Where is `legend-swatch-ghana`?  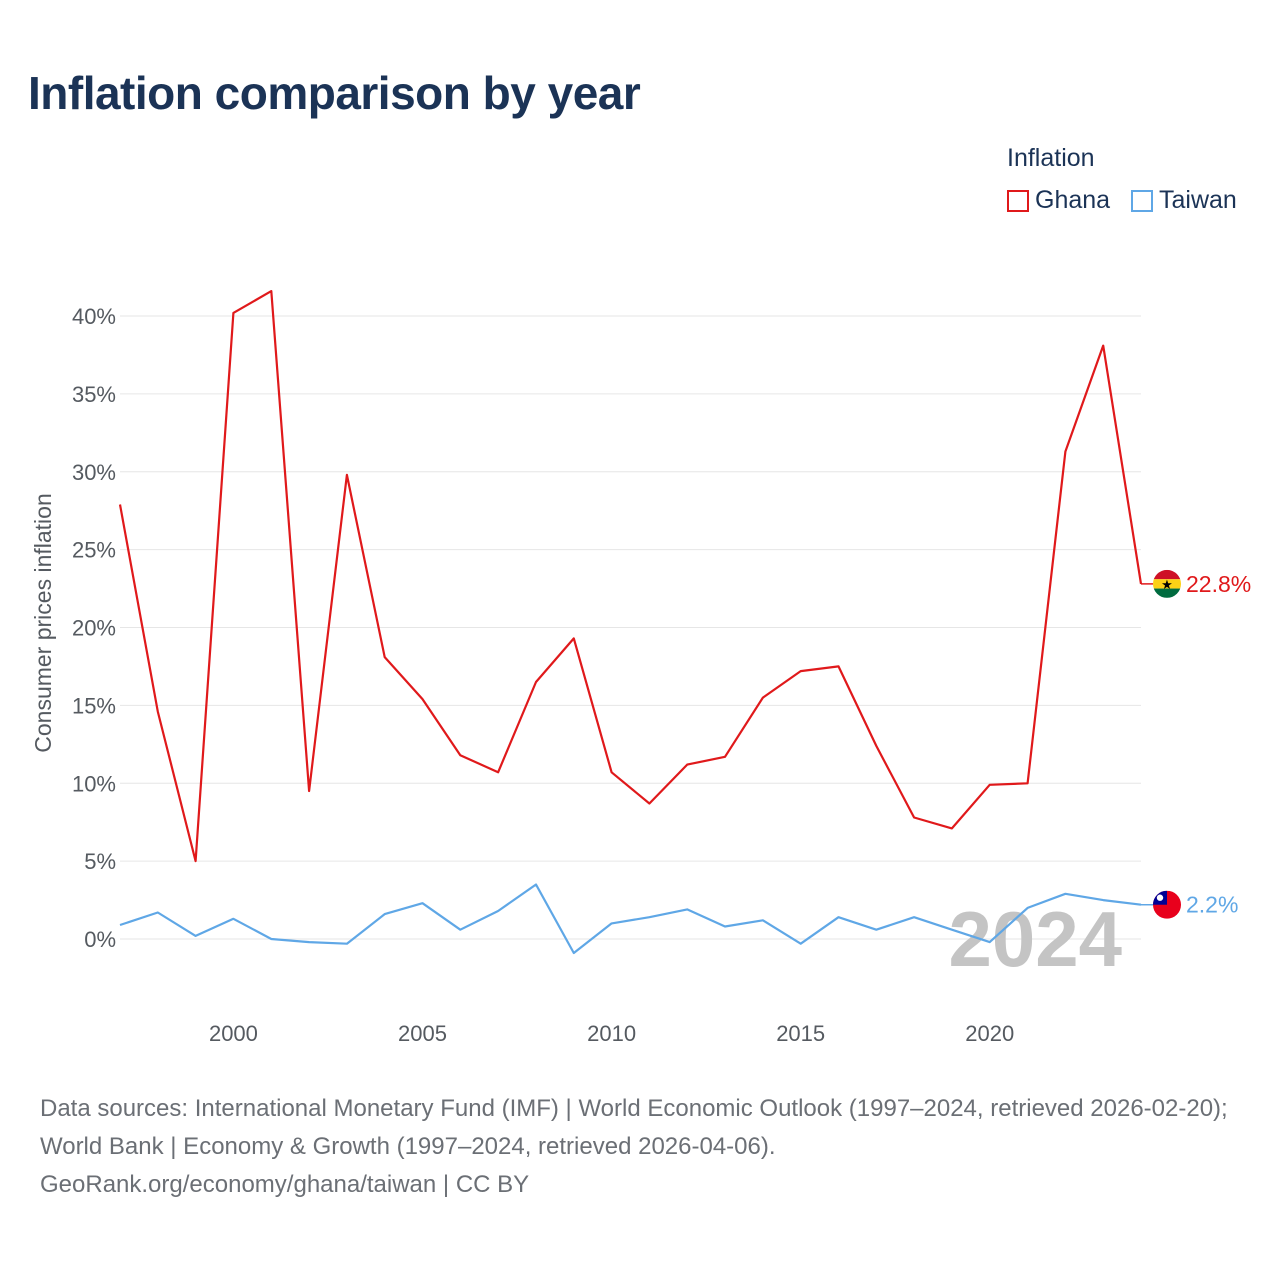 legend-swatch-ghana is located at coordinates (1018, 200).